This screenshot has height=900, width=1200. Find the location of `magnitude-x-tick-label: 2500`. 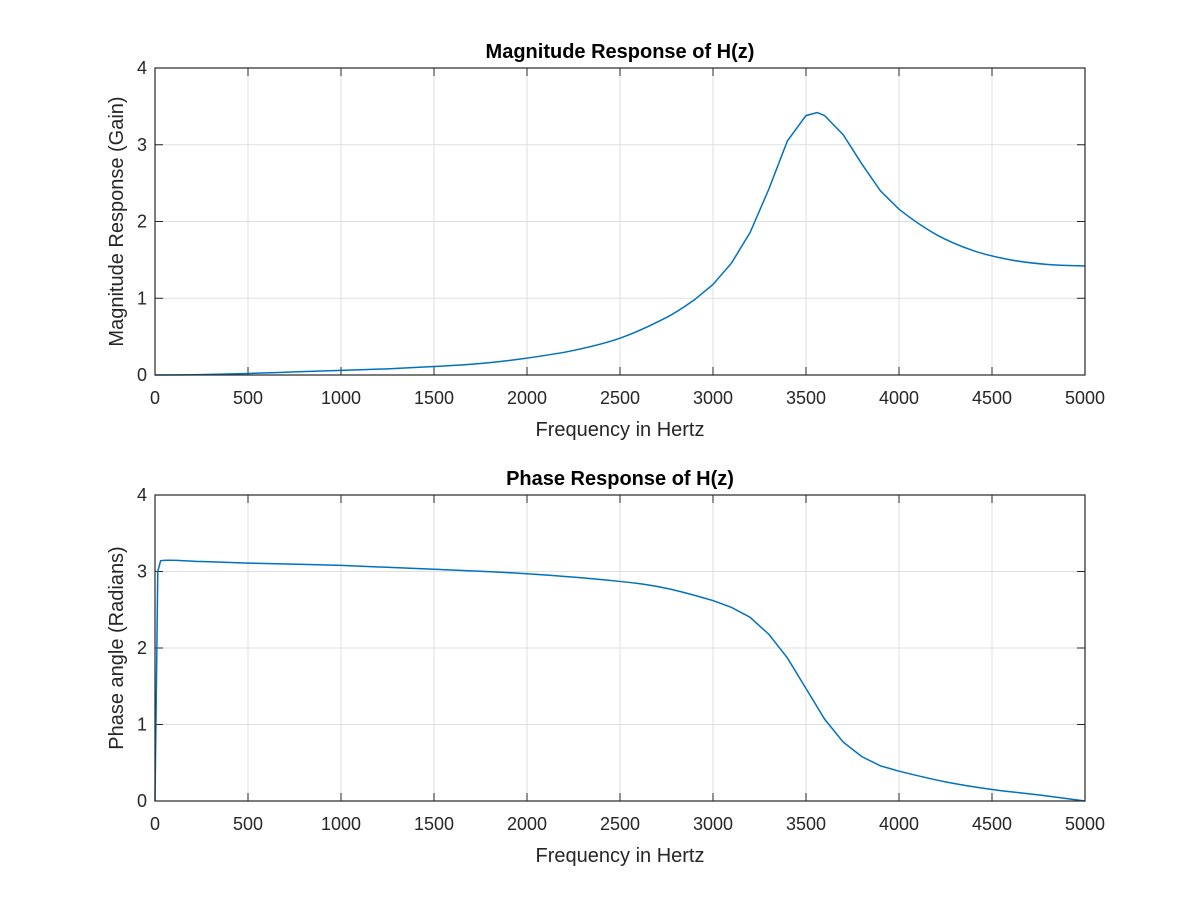

magnitude-x-tick-label: 2500 is located at coordinates (620, 398).